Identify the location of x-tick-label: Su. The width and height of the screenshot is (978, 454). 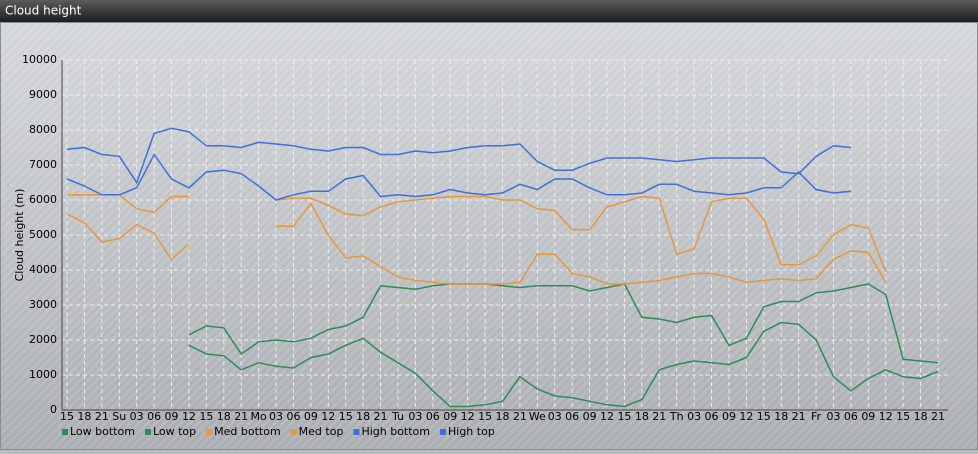
(119, 416).